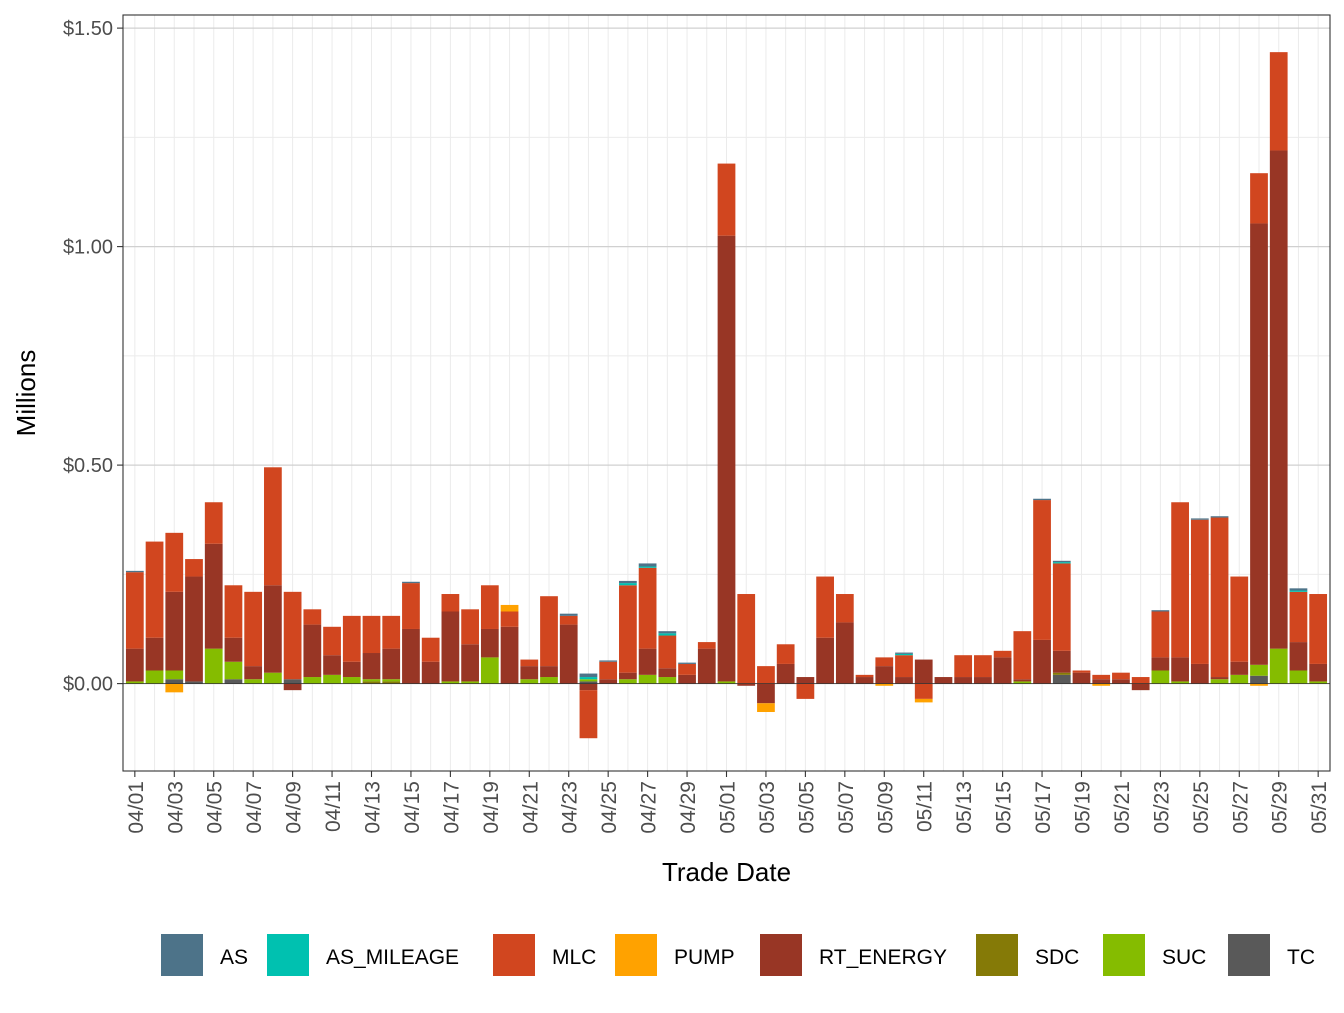 The width and height of the screenshot is (1344, 1013). What do you see at coordinates (530, 807) in the screenshot?
I see `x-tick-label: 04/21` at bounding box center [530, 807].